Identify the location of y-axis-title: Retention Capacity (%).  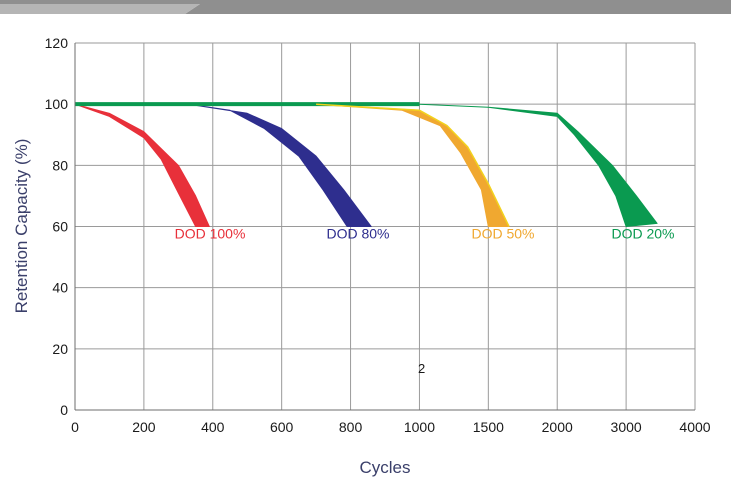
(21, 226).